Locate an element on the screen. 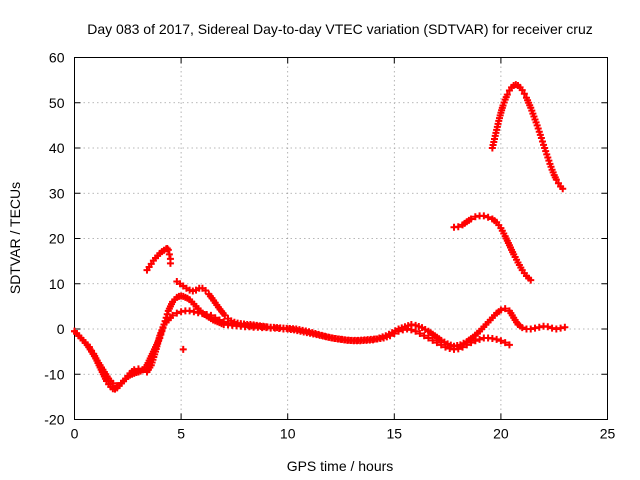  y-tick-label: 20 is located at coordinates (57, 239).